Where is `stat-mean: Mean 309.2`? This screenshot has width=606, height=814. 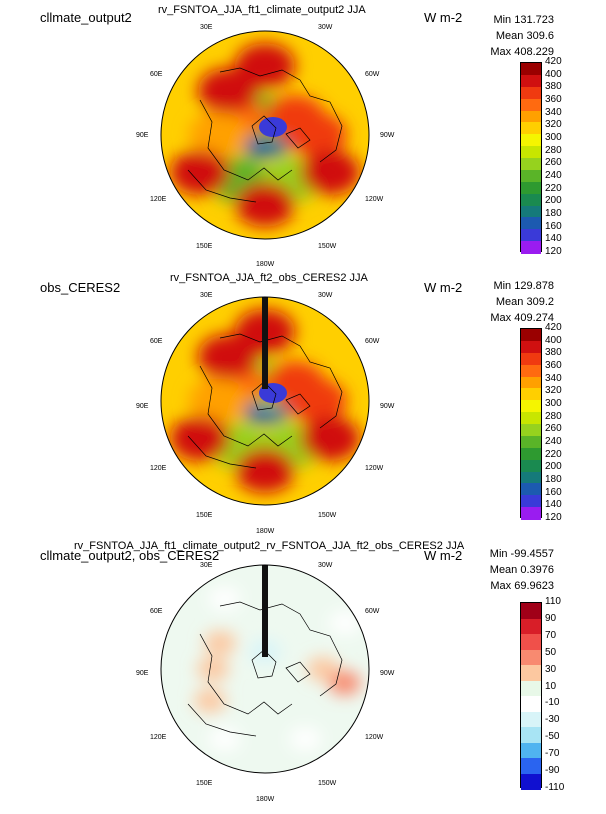 stat-mean: Mean 309.2 is located at coordinates (524, 302).